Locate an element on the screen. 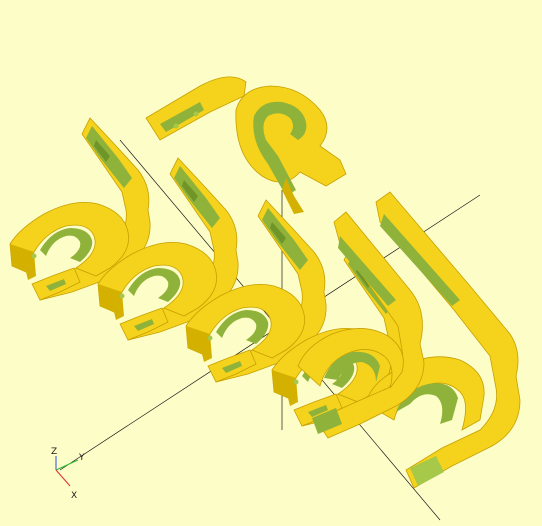  x-axis-label: X is located at coordinates (74, 496).